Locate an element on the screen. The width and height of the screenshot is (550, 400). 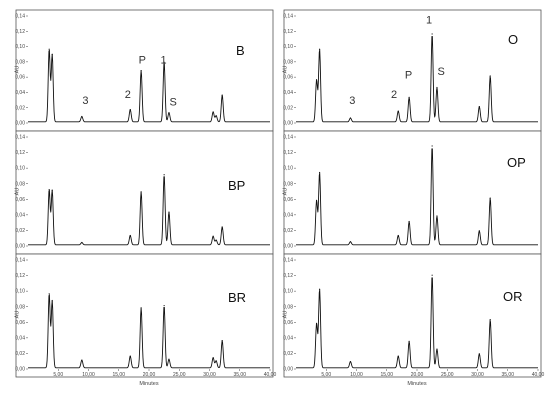
panel-label-op: OP is located at coordinates (516, 162).